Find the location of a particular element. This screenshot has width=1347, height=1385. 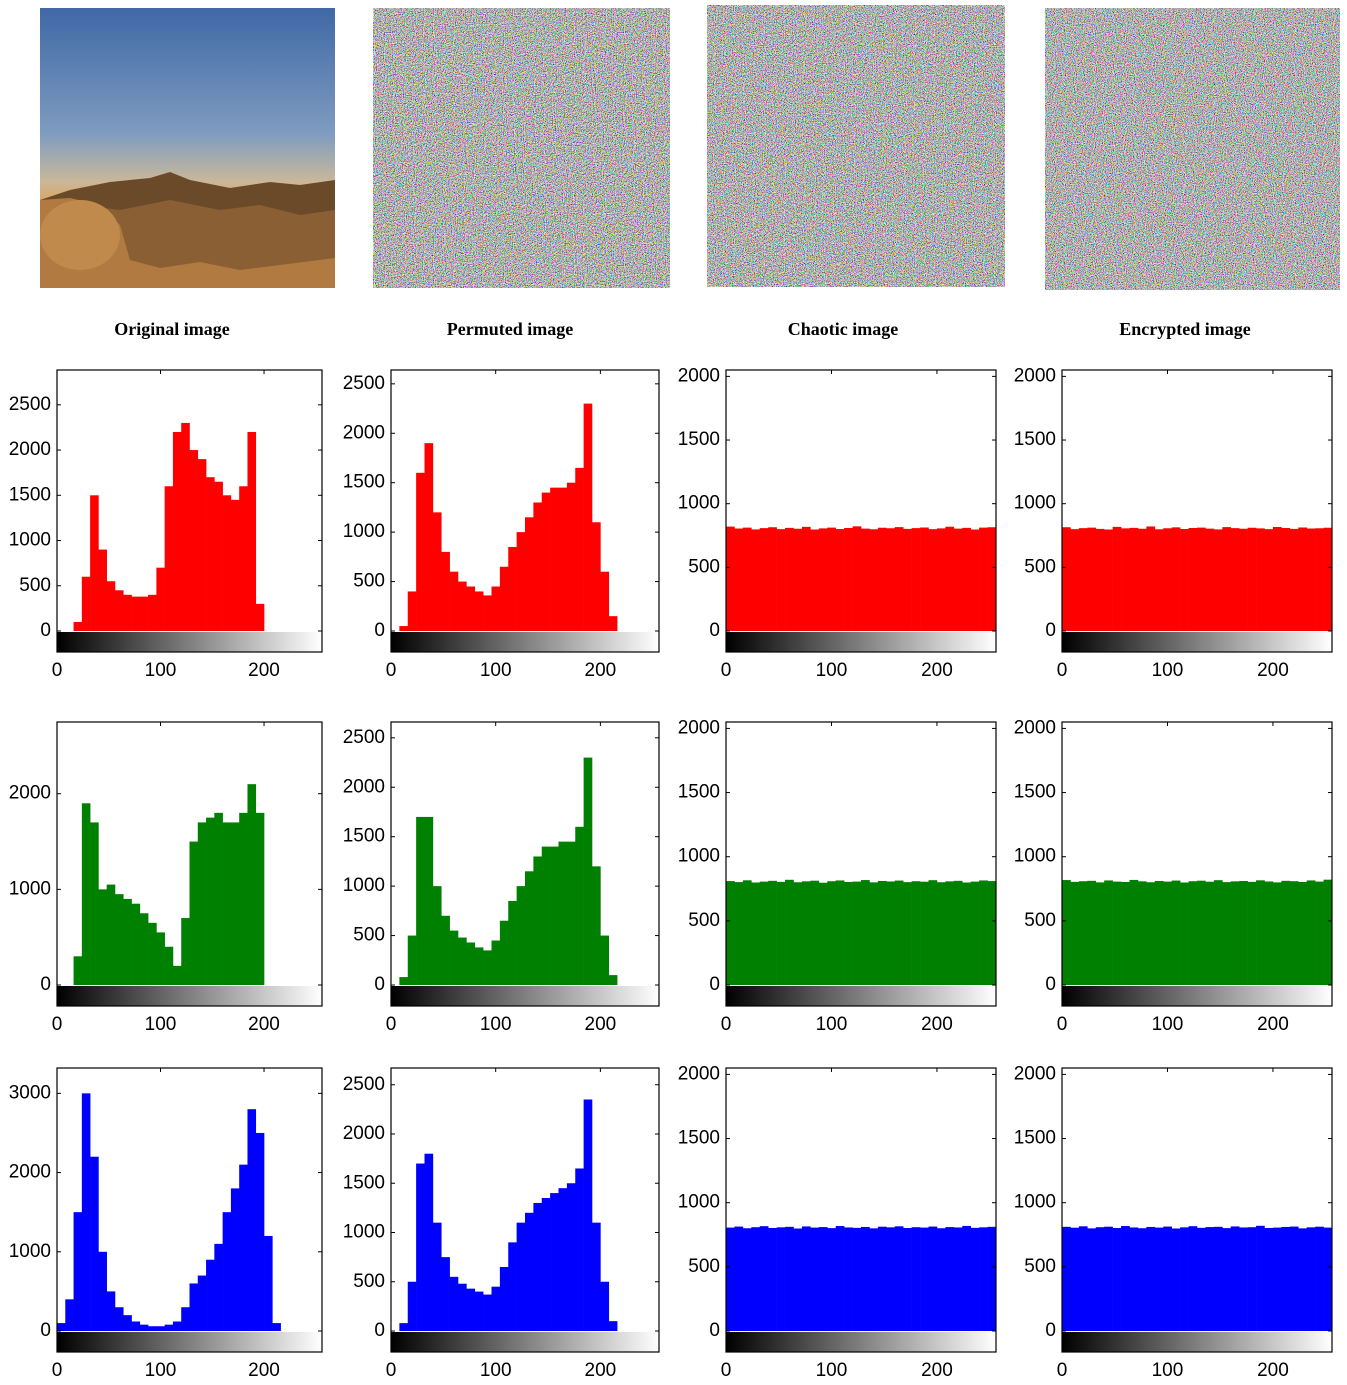

y-tick-label: 2000 is located at coordinates (699, 727).